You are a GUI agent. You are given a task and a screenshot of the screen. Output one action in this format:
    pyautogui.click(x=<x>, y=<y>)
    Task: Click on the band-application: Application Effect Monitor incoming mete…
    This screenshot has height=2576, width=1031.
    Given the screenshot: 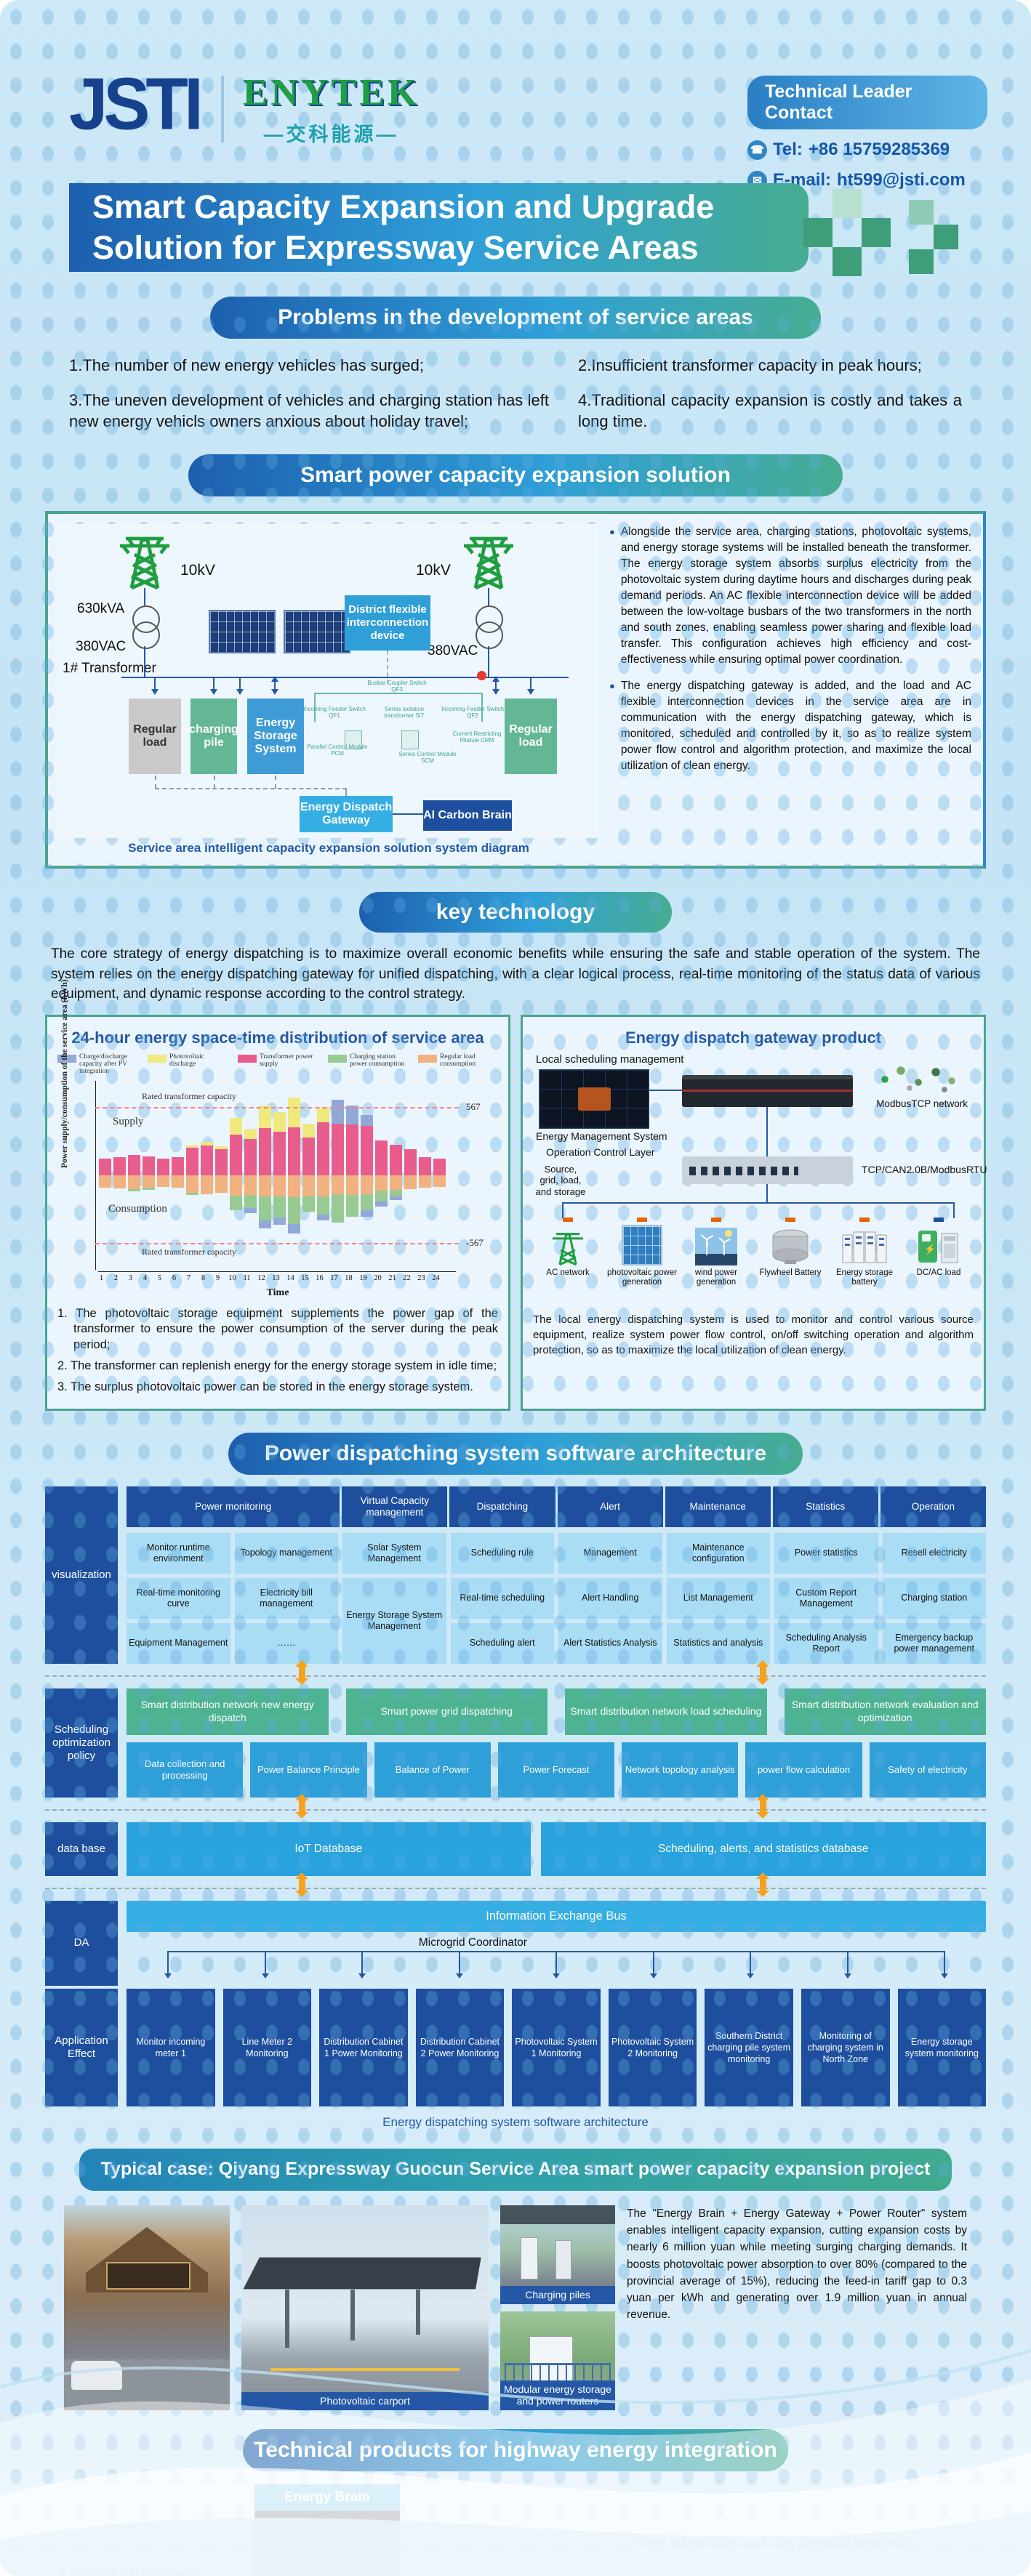 What is the action you would take?
    pyautogui.click(x=516, y=2047)
    